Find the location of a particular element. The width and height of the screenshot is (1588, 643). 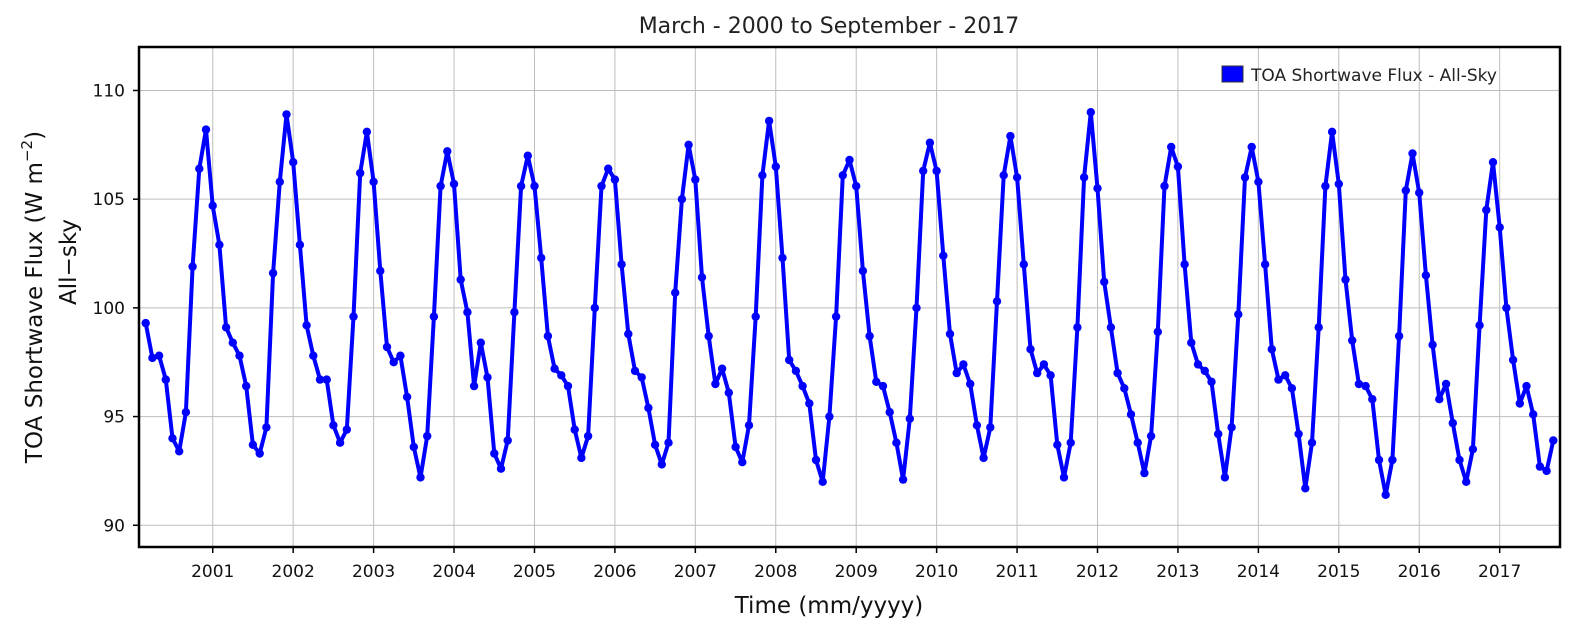

x-tick-label: 2005 is located at coordinates (534, 572).